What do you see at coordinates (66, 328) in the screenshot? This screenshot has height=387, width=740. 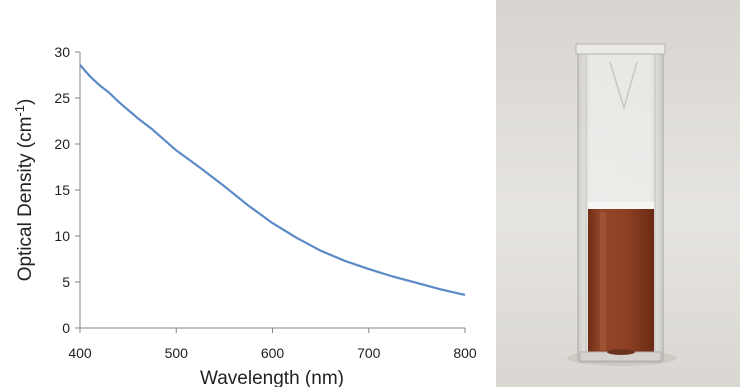 I see `y-tick-label: 0` at bounding box center [66, 328].